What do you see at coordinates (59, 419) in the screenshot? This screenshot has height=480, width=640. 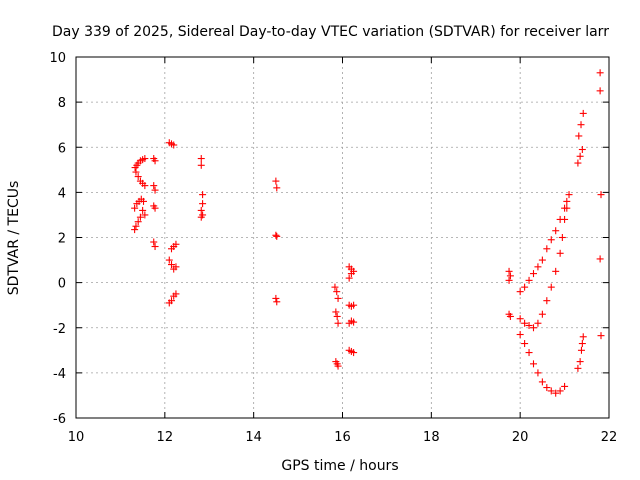 I see `y-tick-label: -6` at bounding box center [59, 419].